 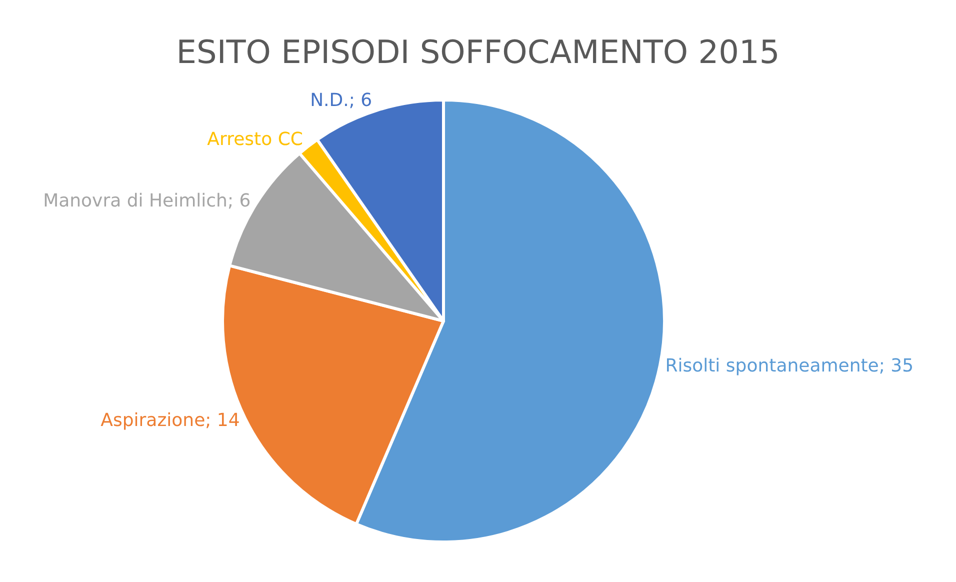 What do you see at coordinates (341, 101) in the screenshot?
I see `slice-label: N.D.; 6` at bounding box center [341, 101].